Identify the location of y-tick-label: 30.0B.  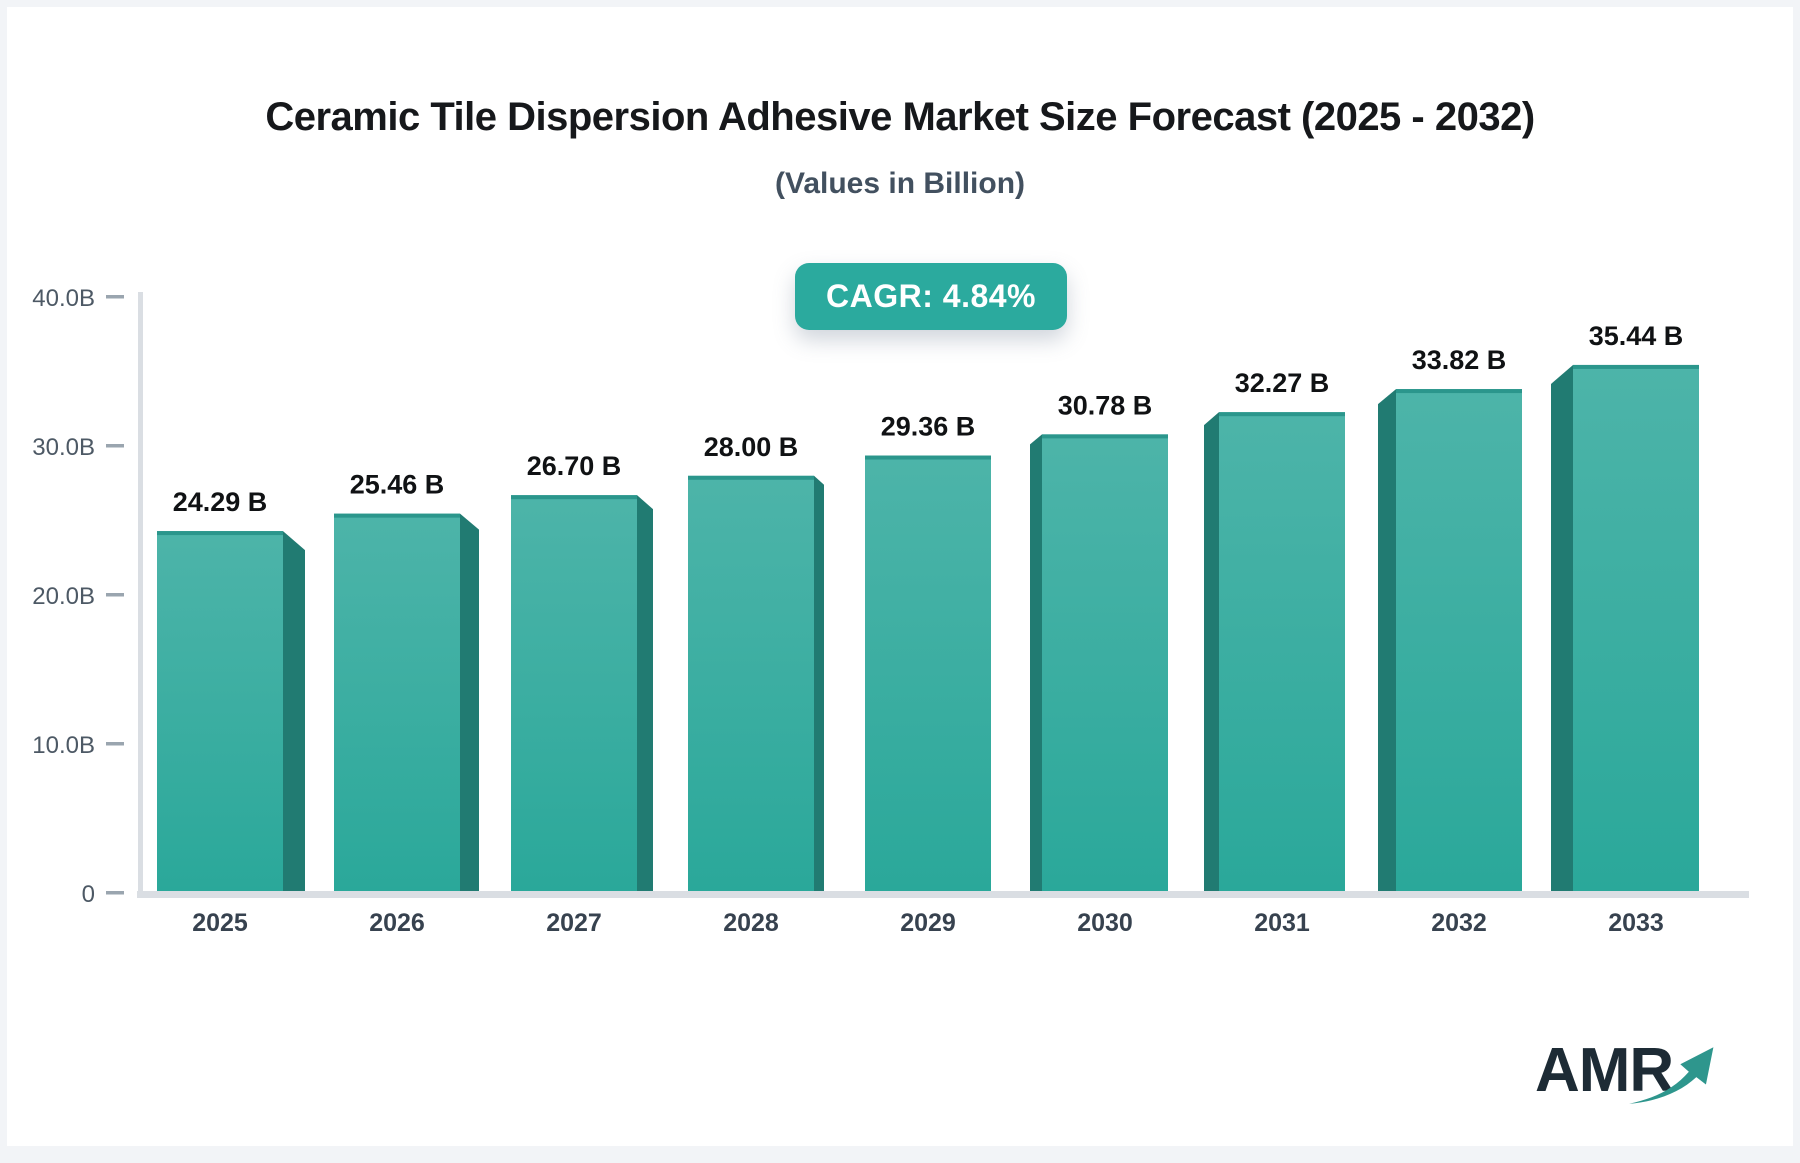
(63, 447).